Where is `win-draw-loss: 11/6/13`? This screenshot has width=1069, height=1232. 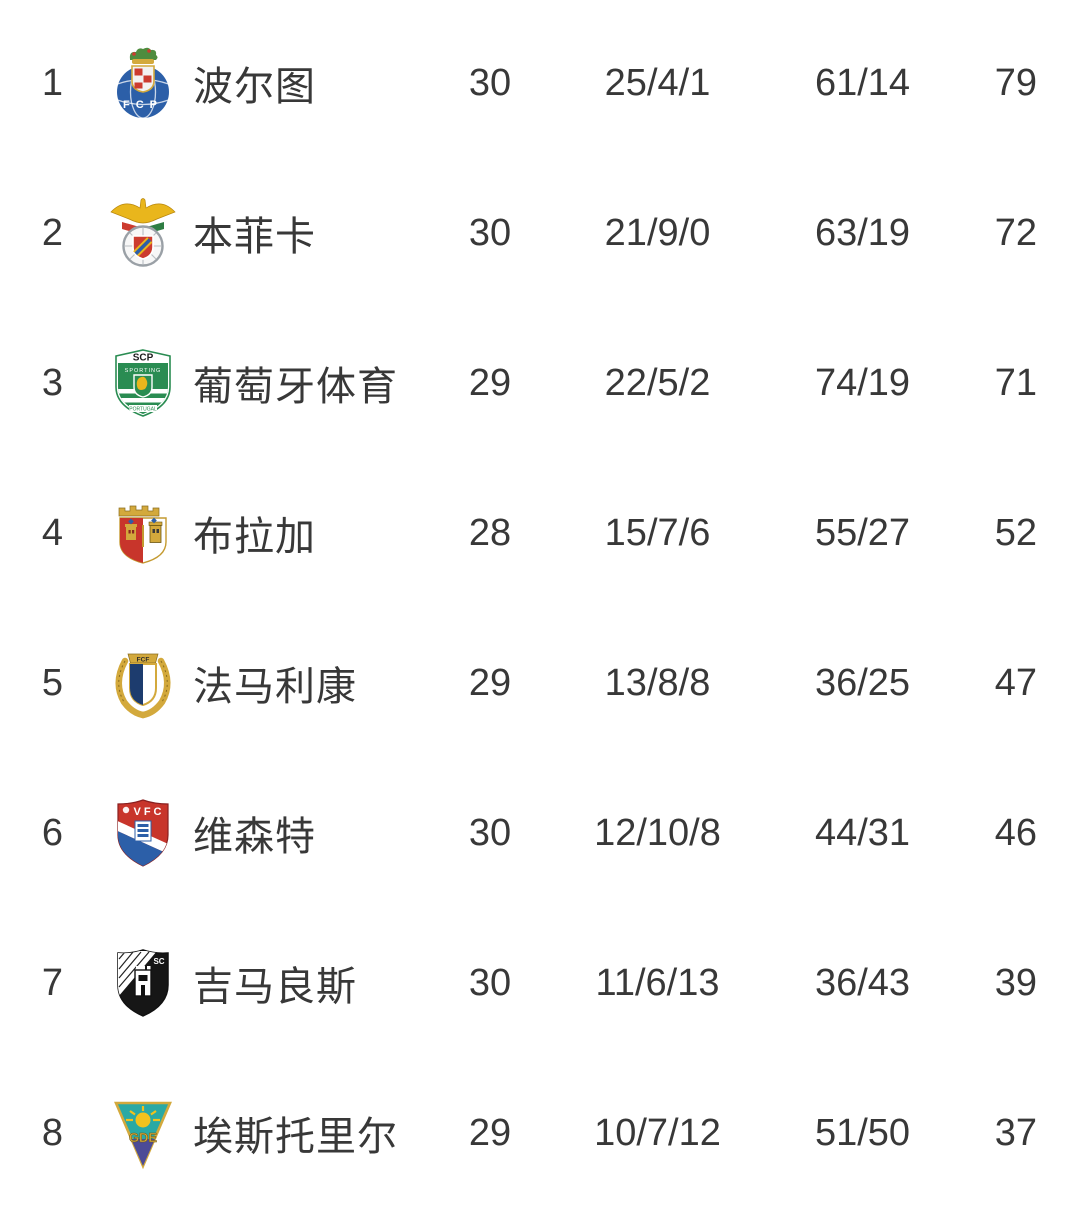 win-draw-loss: 11/6/13 is located at coordinates (657, 982).